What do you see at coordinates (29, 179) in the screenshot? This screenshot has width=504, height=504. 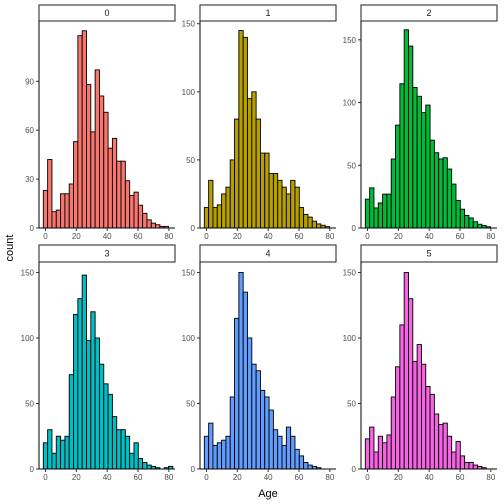 I see `y-tick-label: 30` at bounding box center [29, 179].